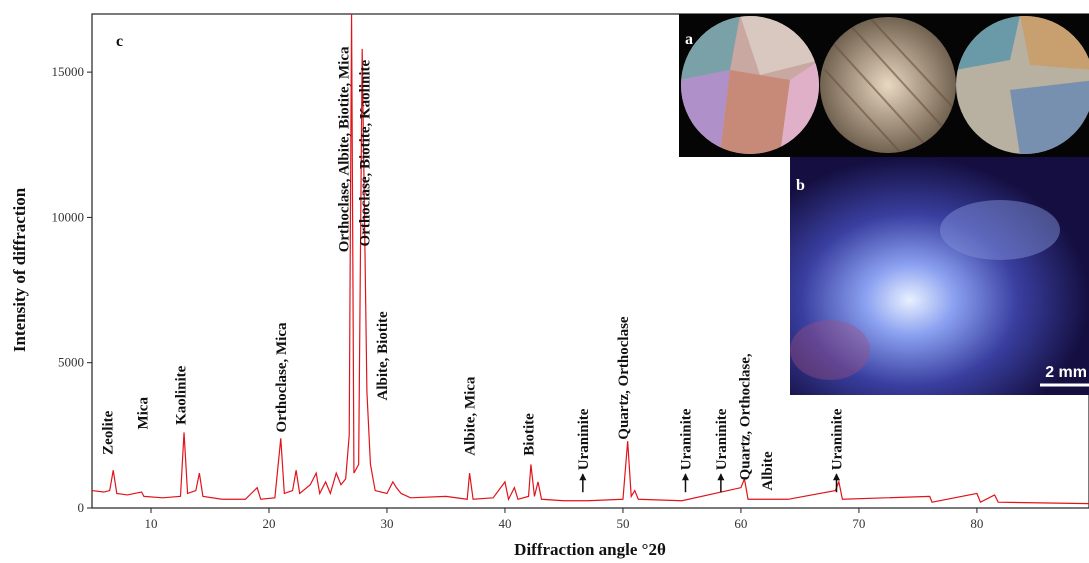 This screenshot has height=563, width=1089. What do you see at coordinates (383, 355) in the screenshot?
I see `annotation: Albite, Biotite` at bounding box center [383, 355].